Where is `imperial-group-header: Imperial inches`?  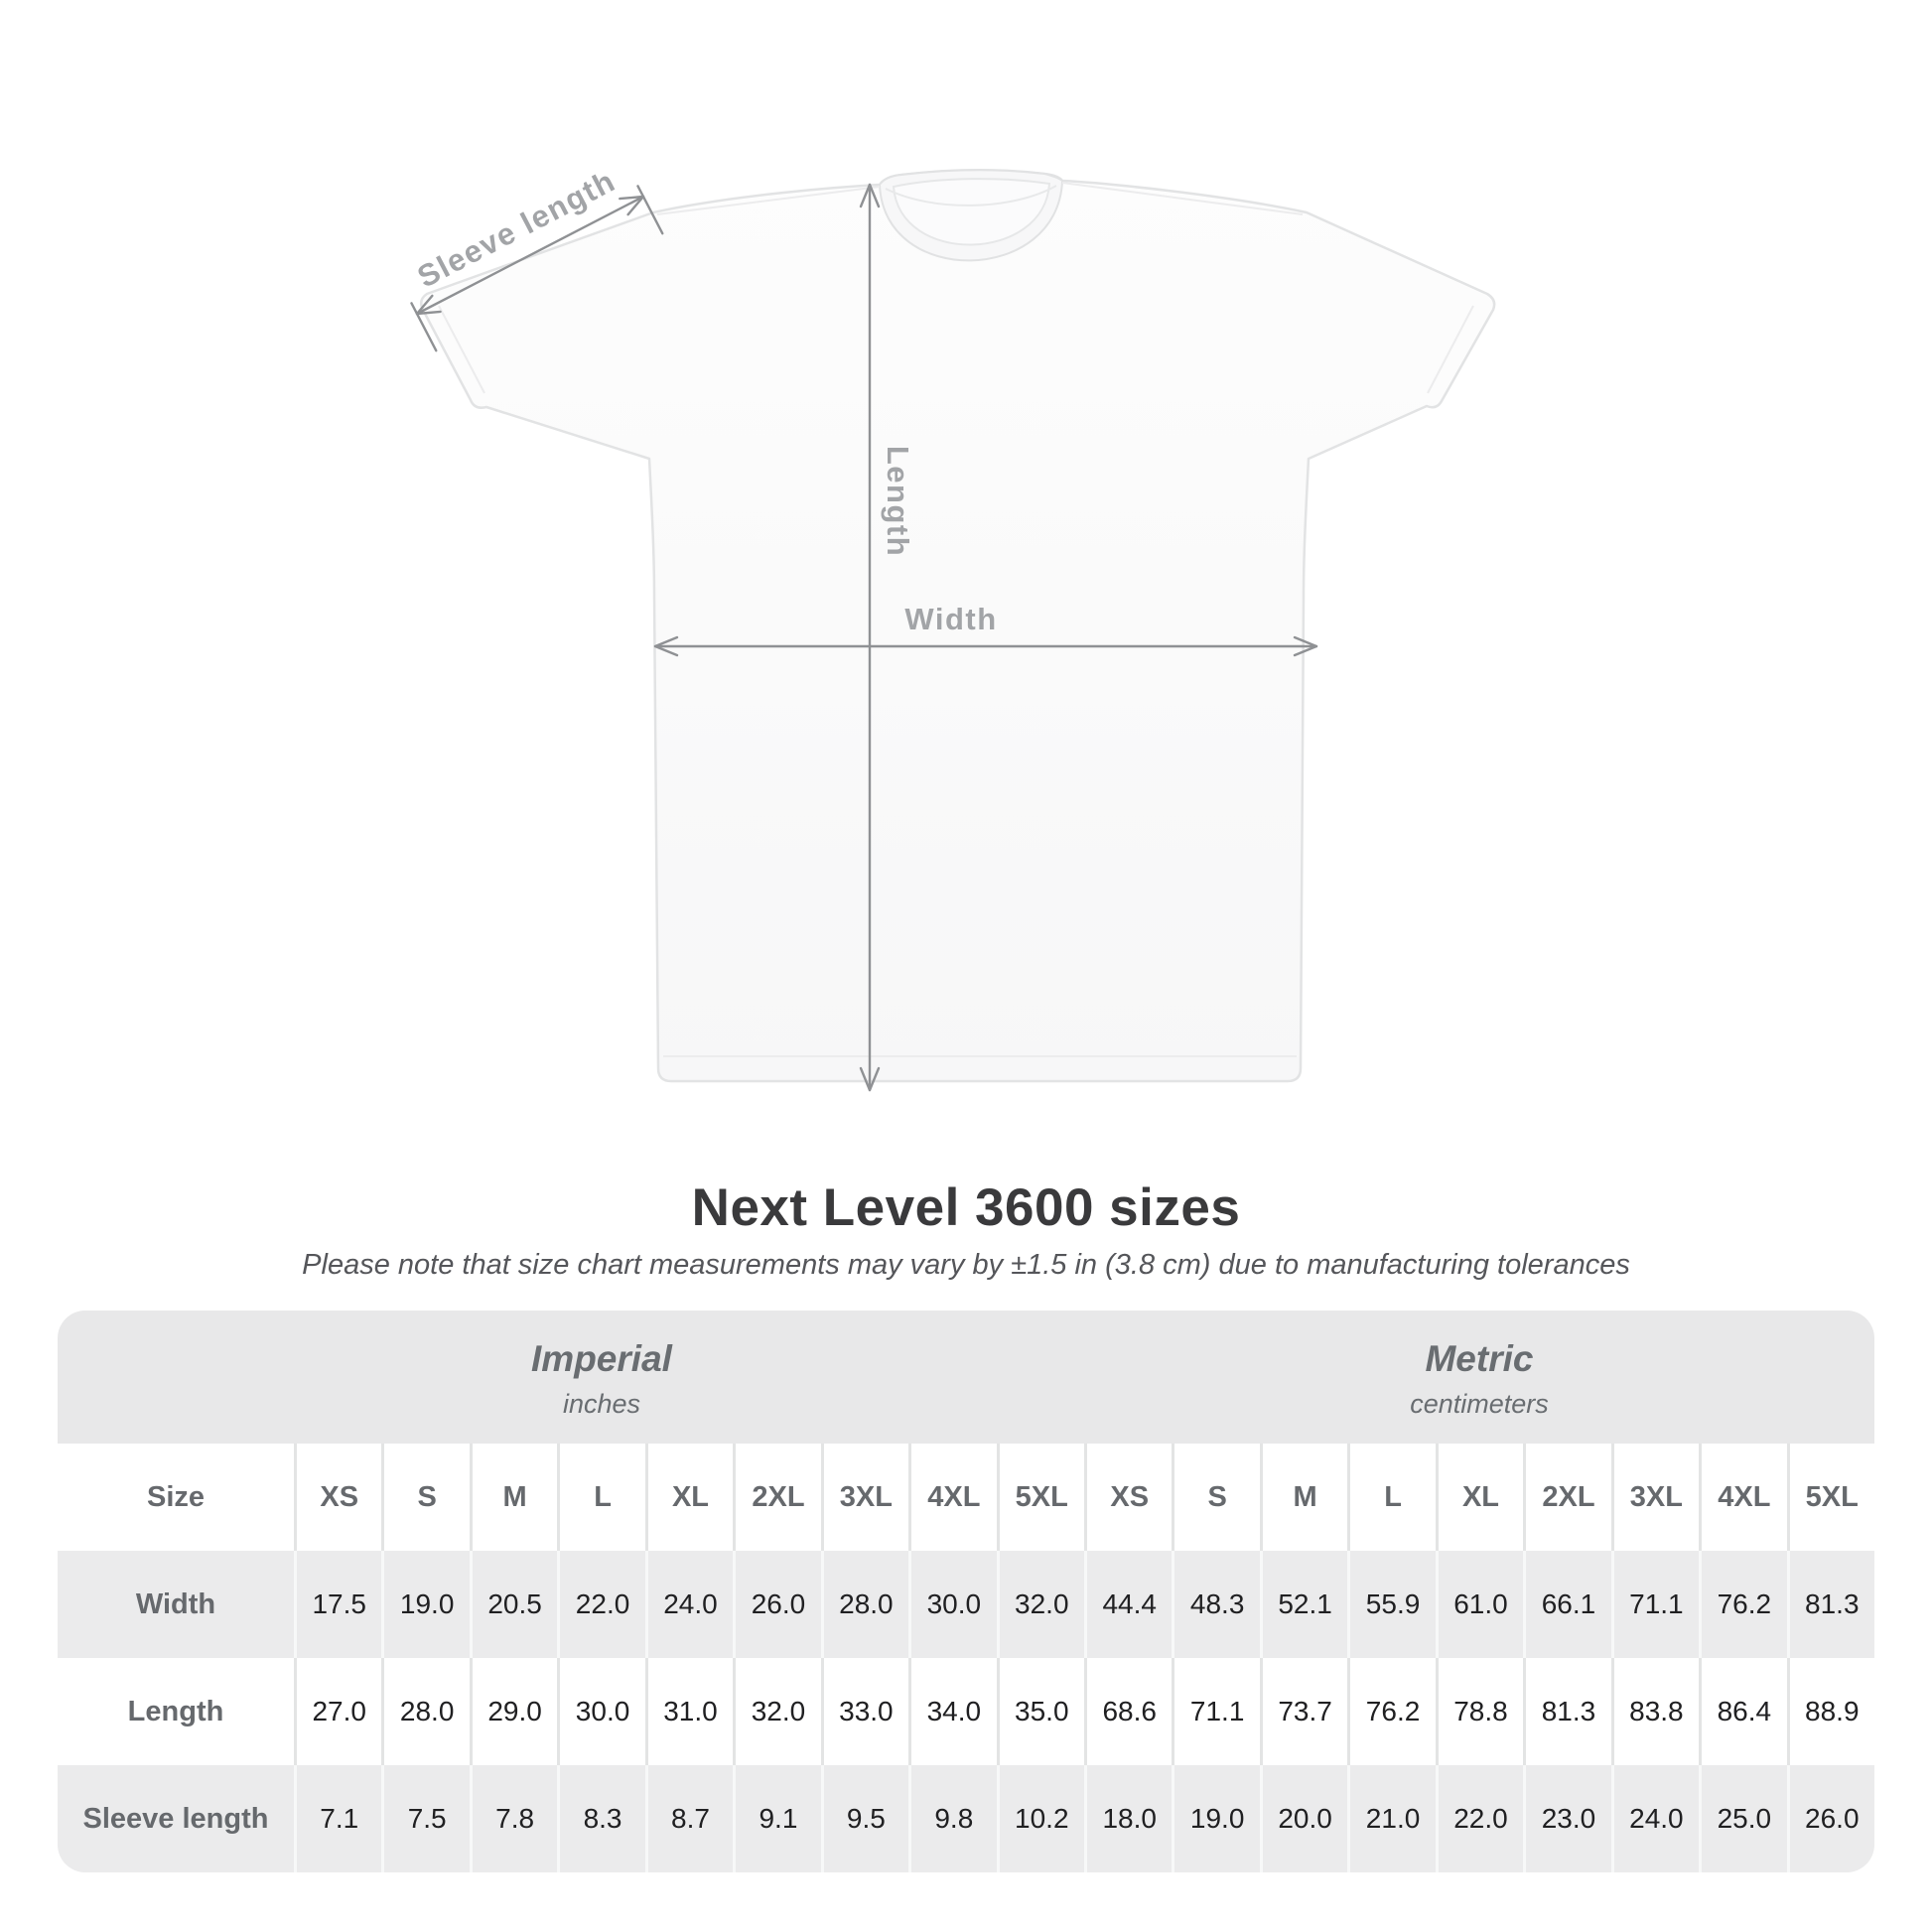 imperial-group-header: Imperial inches is located at coordinates (689, 1377).